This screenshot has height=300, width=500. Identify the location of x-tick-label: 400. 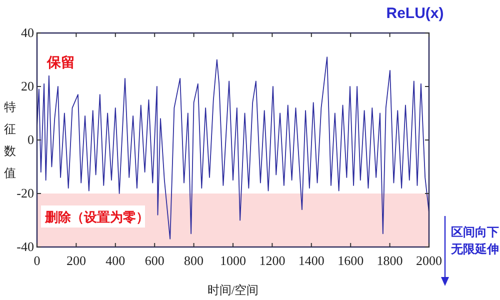
(116, 260).